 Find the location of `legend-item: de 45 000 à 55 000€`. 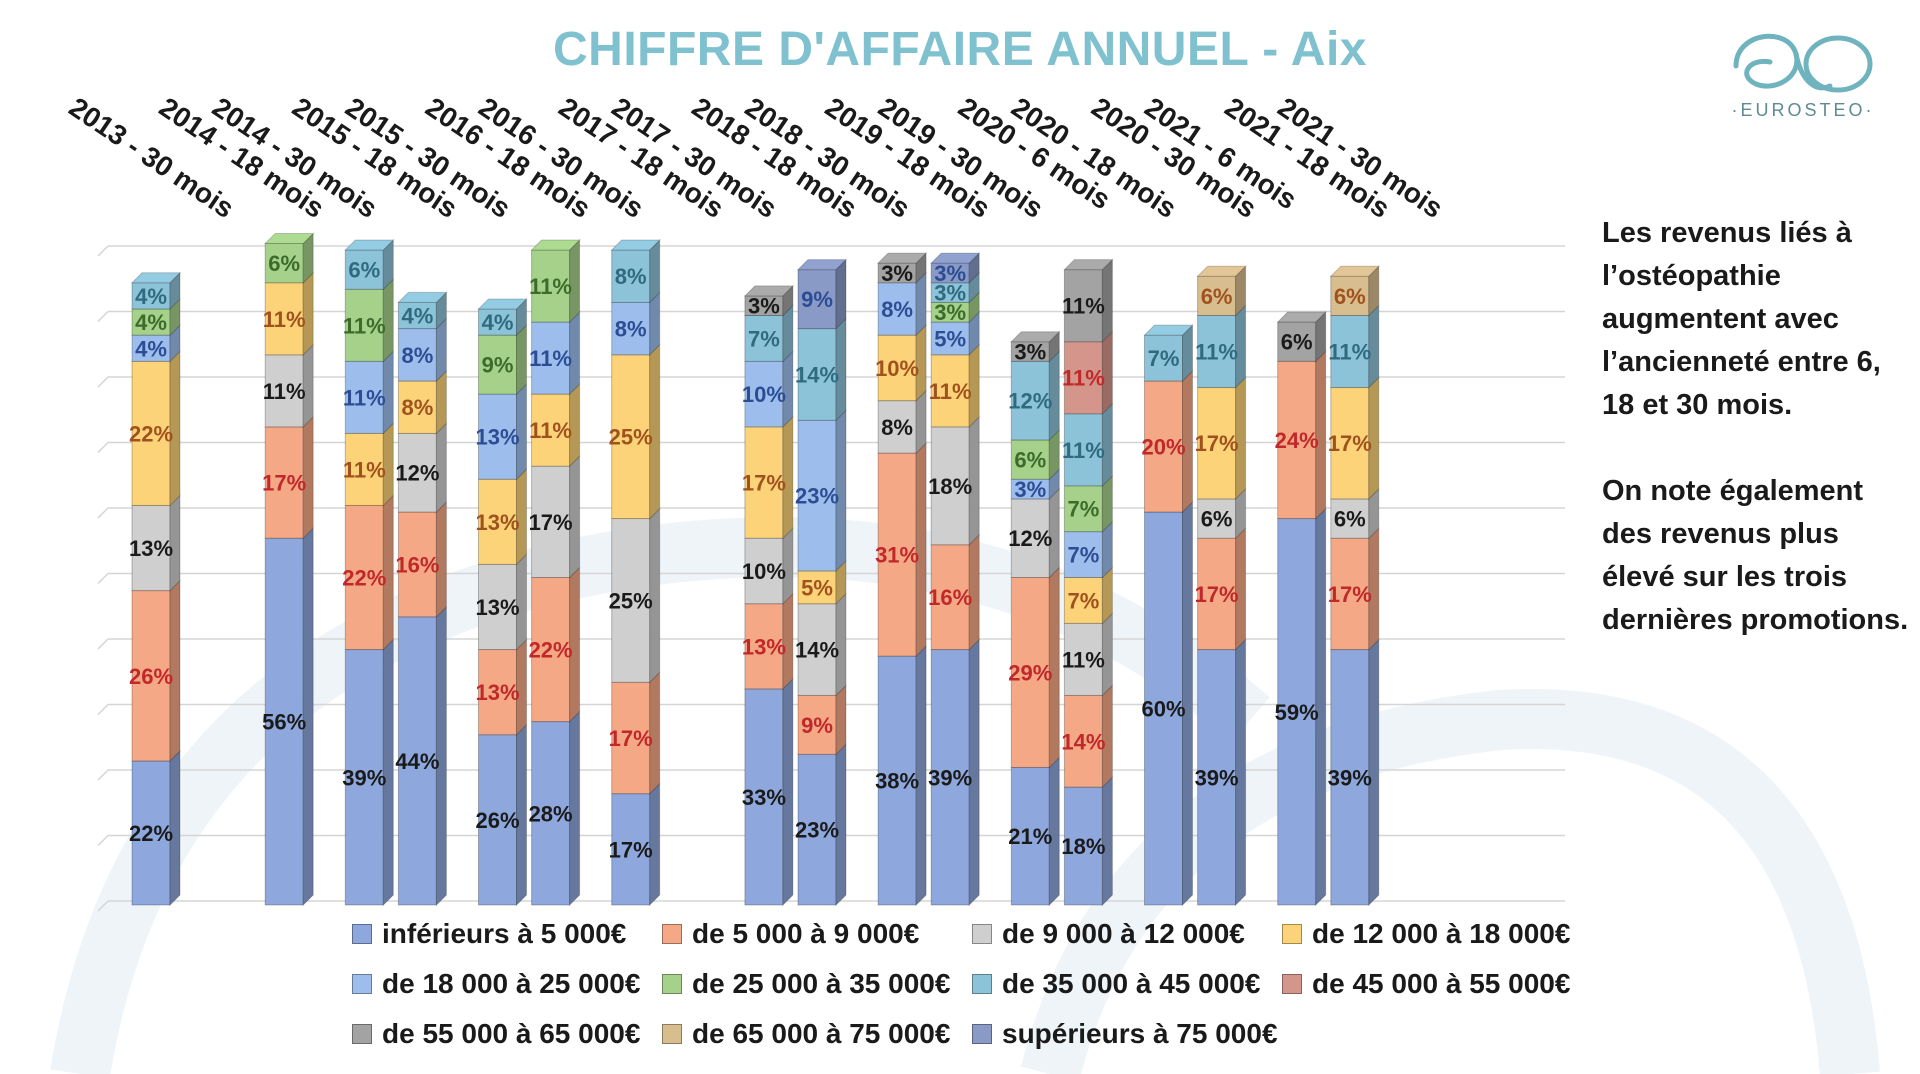

legend-item: de 45 000 à 55 000€ is located at coordinates (1426, 984).